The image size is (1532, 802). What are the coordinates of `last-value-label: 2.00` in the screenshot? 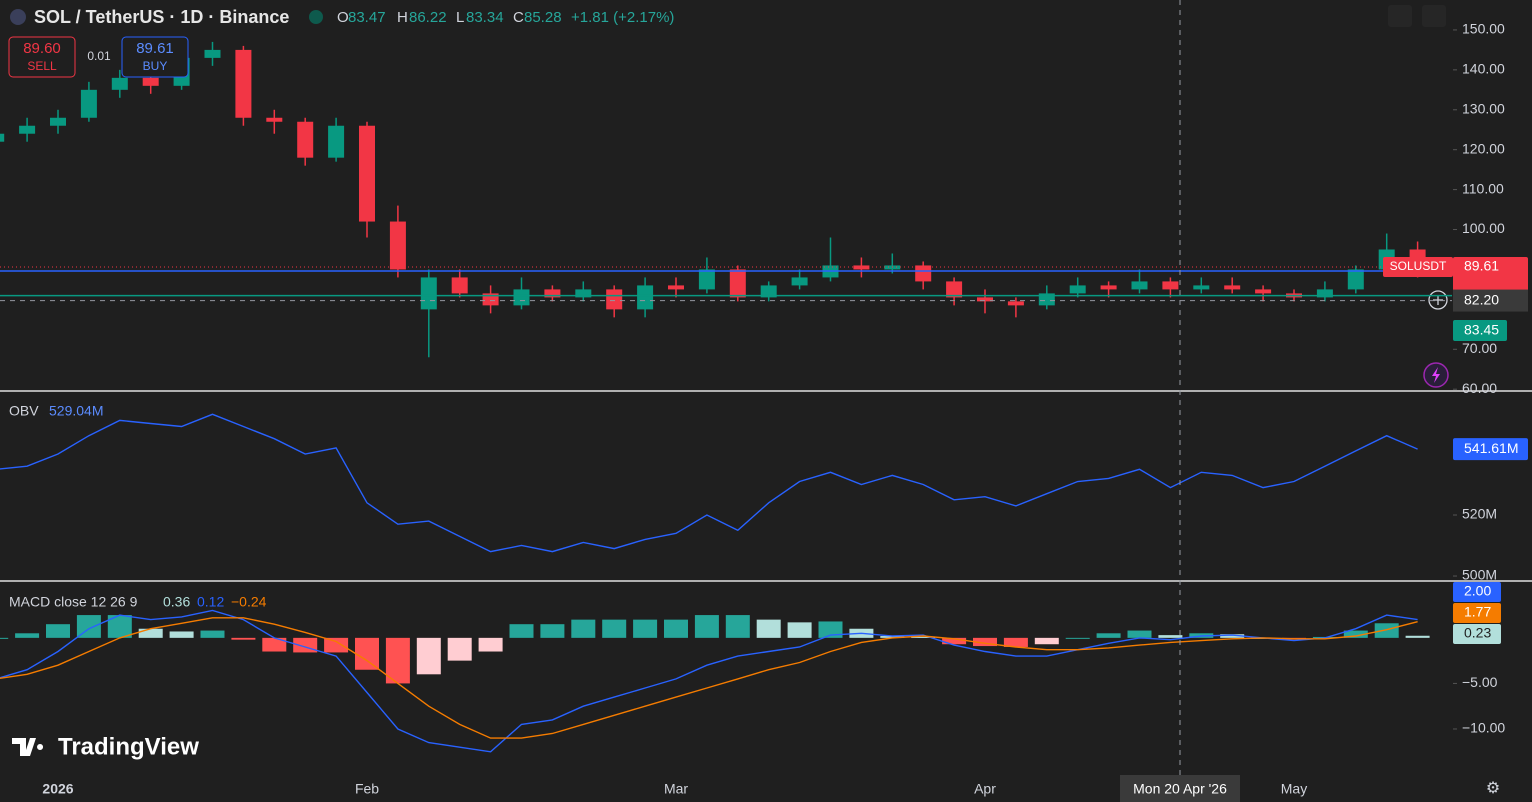 It's located at (1477, 591).